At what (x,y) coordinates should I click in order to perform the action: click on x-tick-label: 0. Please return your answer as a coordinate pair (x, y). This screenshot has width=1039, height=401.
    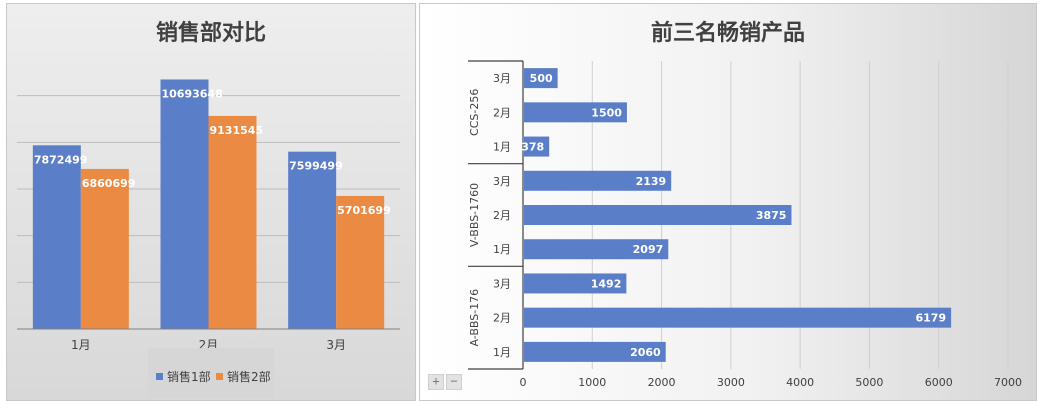
    Looking at the image, I should click on (523, 382).